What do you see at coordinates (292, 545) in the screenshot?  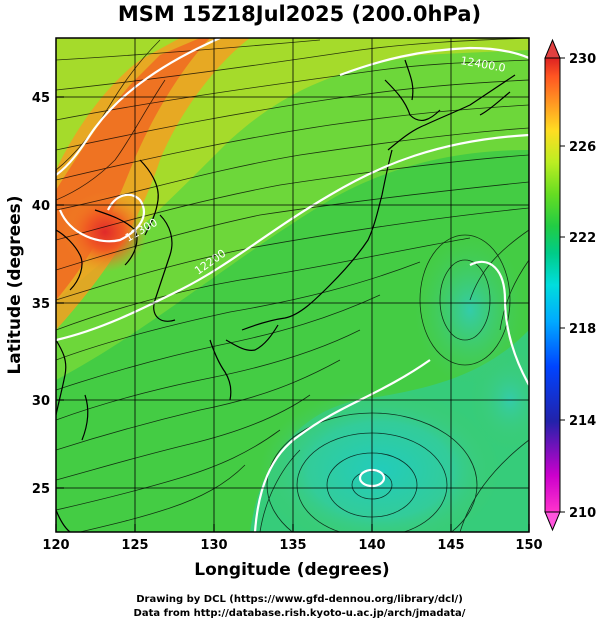 I see `x-tick-label: 135` at bounding box center [292, 545].